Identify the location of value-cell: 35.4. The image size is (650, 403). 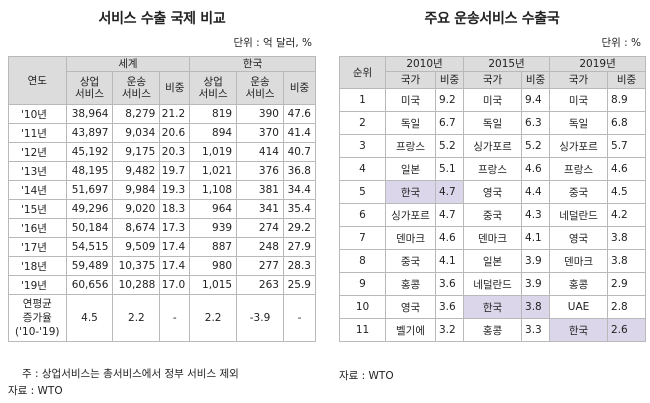
(299, 209).